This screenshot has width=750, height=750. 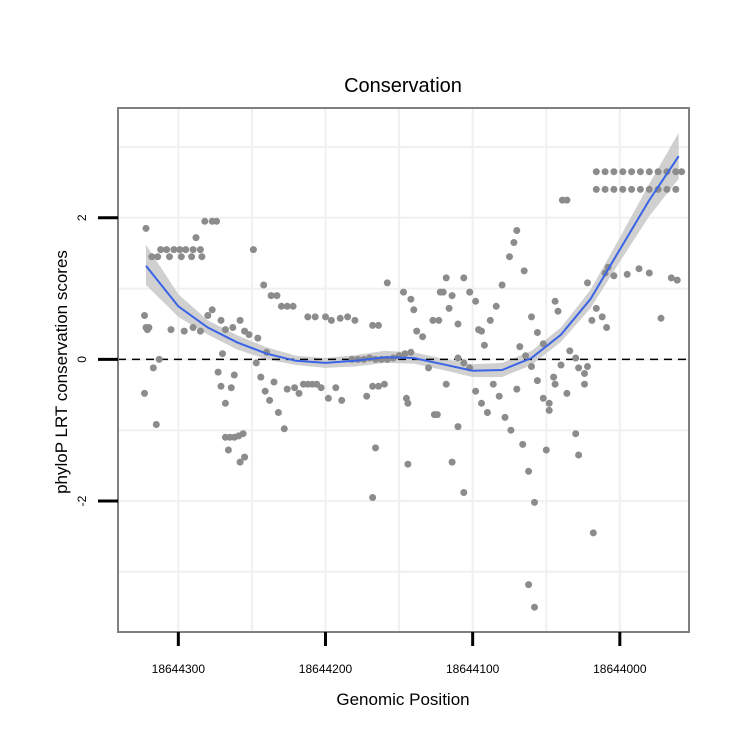 I want to click on y-axis-ticks: -2 0 2, so click(x=96, y=360).